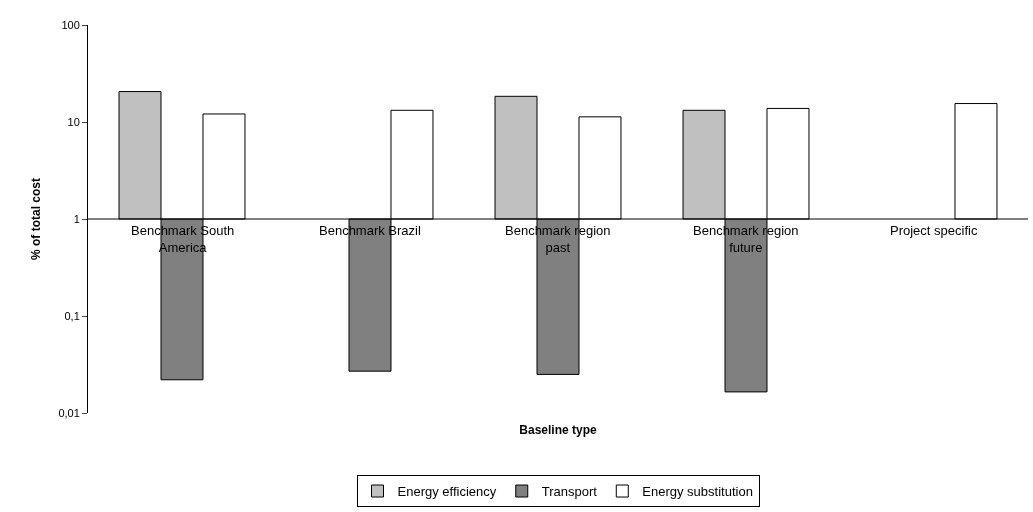 This screenshot has height=512, width=1033. What do you see at coordinates (72, 315) in the screenshot?
I see `y-tick-label: 0,1` at bounding box center [72, 315].